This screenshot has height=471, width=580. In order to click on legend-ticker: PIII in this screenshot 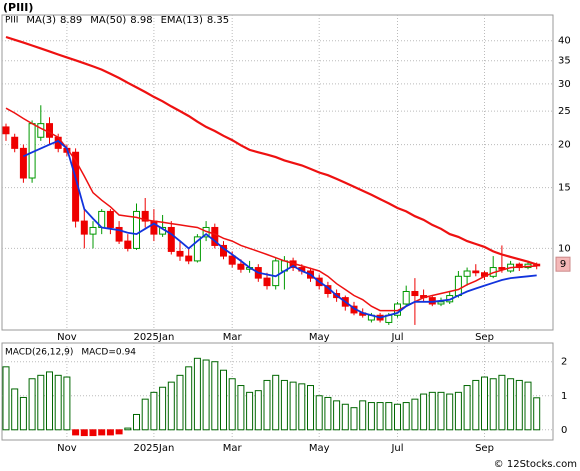, I will do `click(11, 21)`.